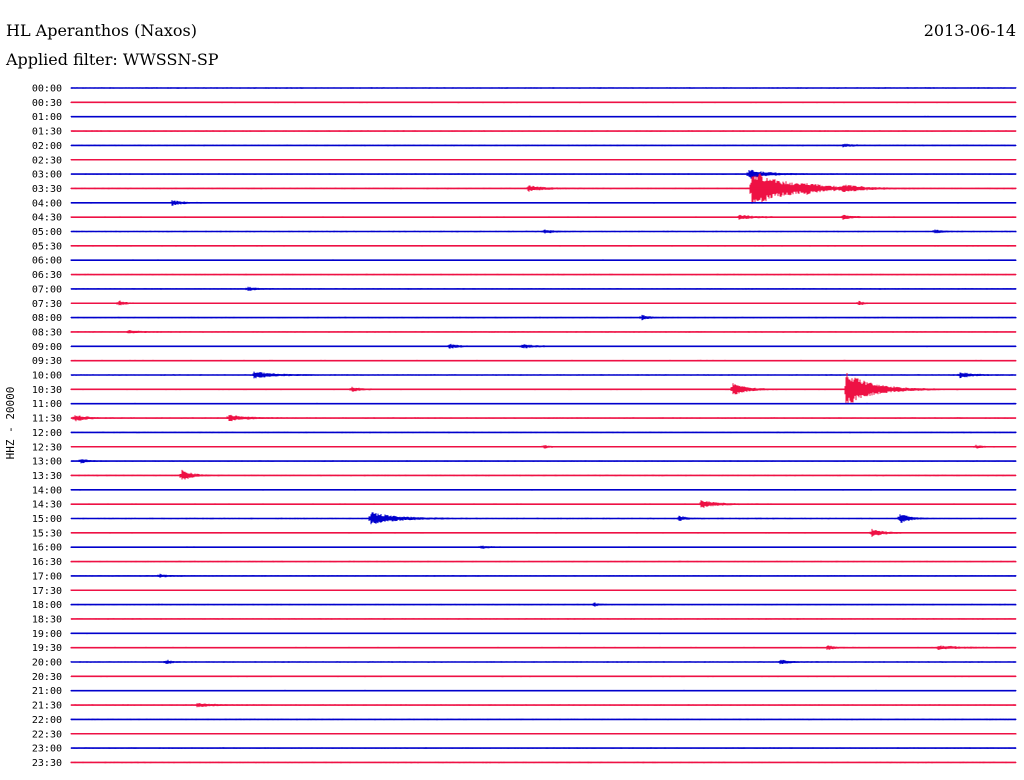 This screenshot has height=780, width=1024. Describe the element at coordinates (112, 59) in the screenshot. I see `filter-label: Applied filter: WWSSN-SP` at that location.